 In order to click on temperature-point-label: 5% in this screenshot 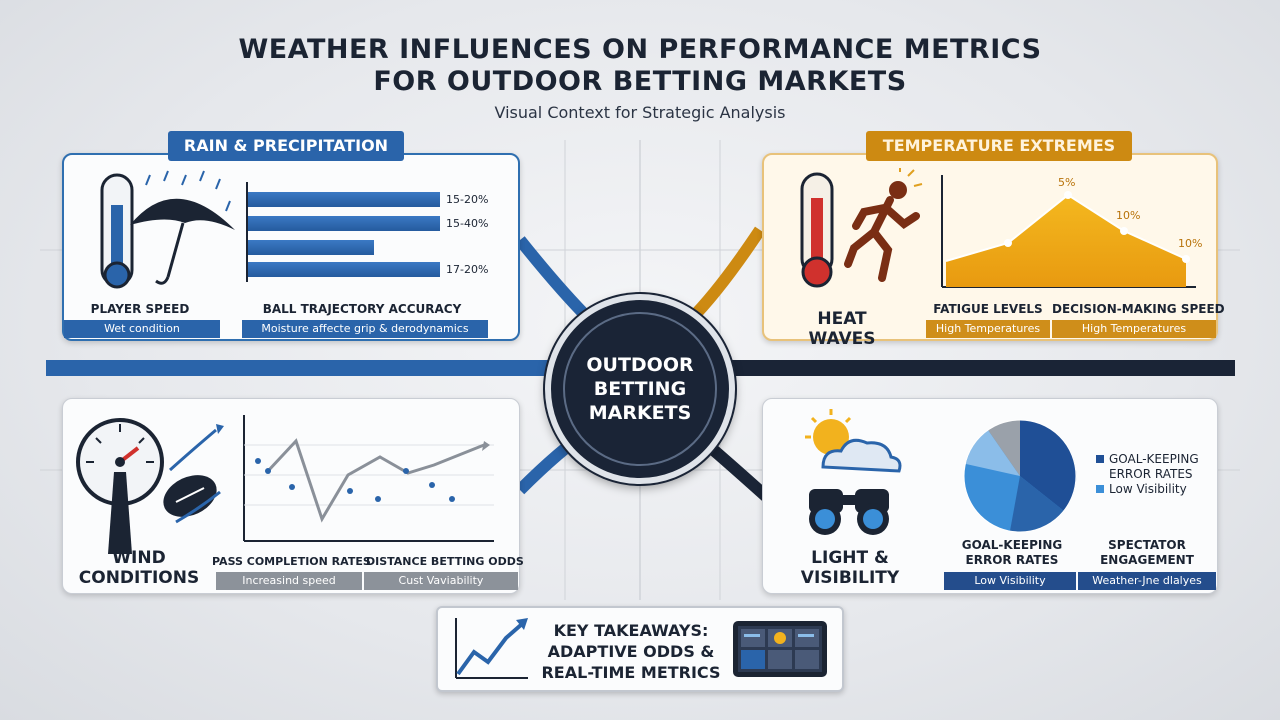, I will do `click(1067, 182)`.